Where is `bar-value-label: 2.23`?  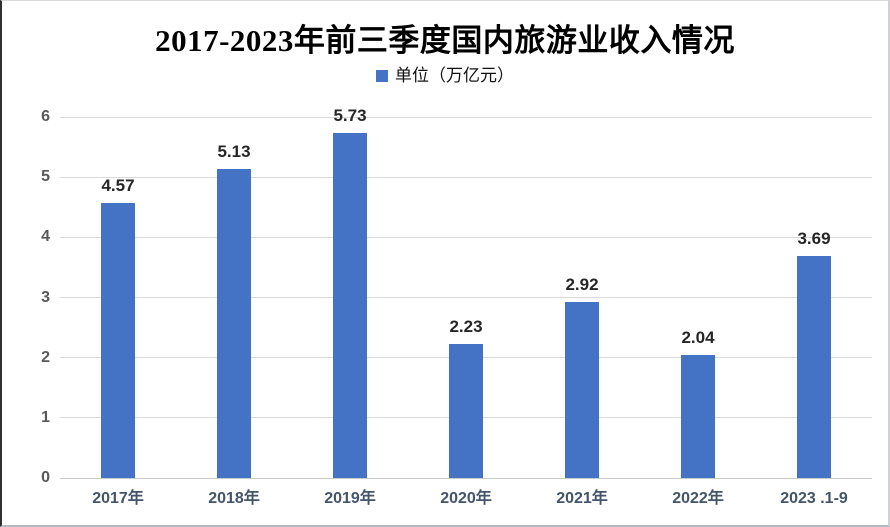
bar-value-label: 2.23 is located at coordinates (466, 326).